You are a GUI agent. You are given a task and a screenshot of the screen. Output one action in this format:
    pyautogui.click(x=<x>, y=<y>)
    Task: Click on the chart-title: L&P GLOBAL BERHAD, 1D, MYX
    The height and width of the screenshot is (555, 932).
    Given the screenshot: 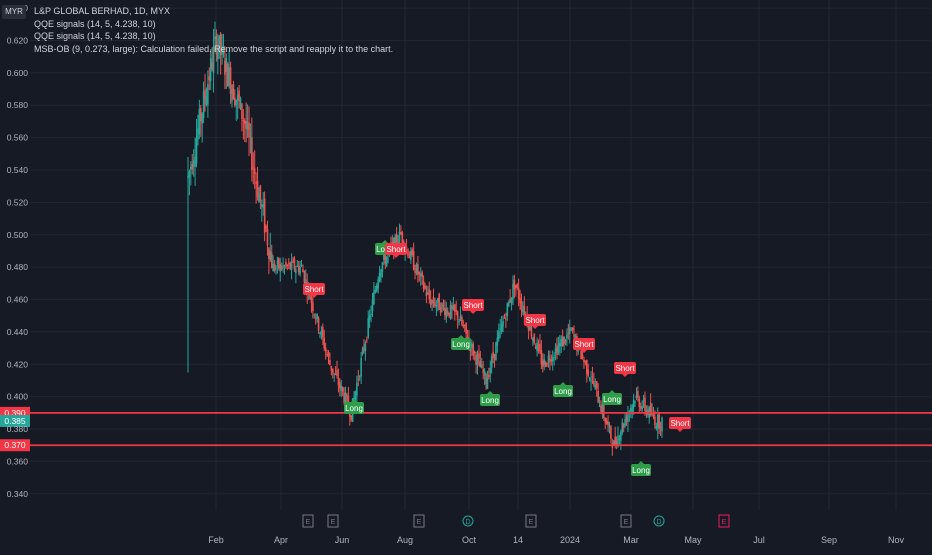 What is the action you would take?
    pyautogui.click(x=102, y=11)
    